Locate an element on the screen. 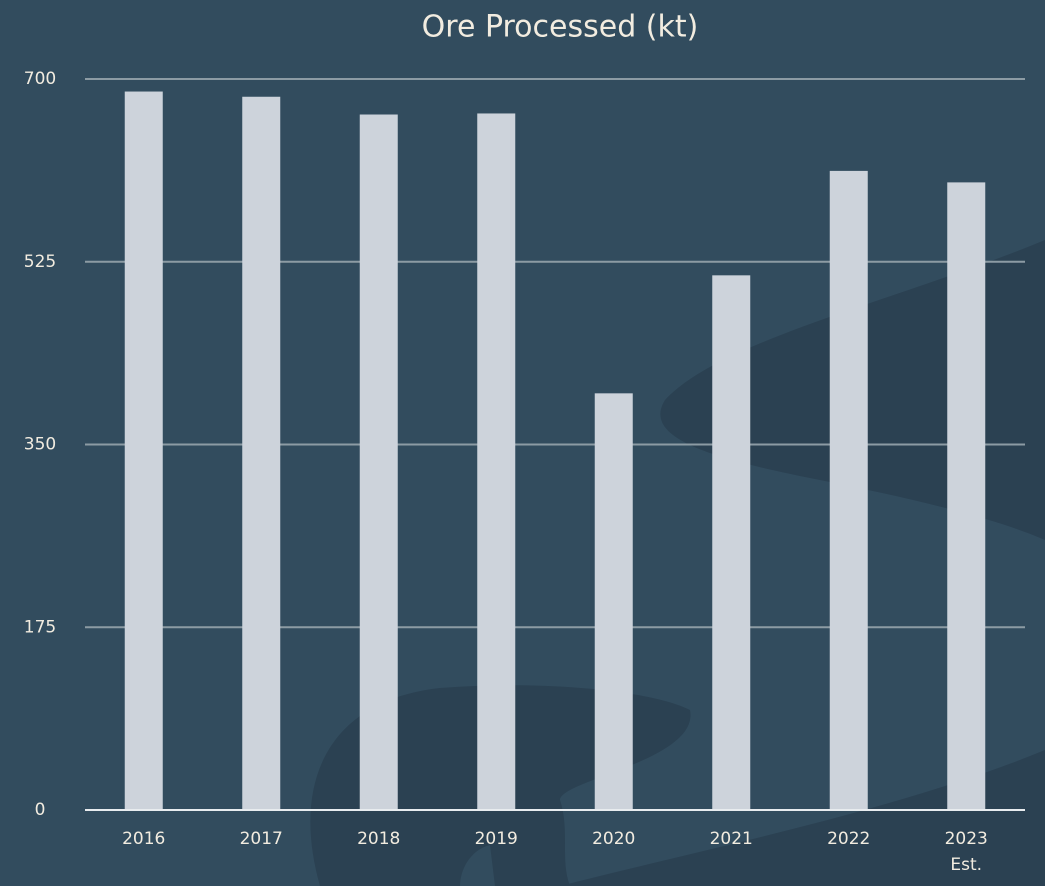  x-tick-label: 2021 is located at coordinates (731, 839).